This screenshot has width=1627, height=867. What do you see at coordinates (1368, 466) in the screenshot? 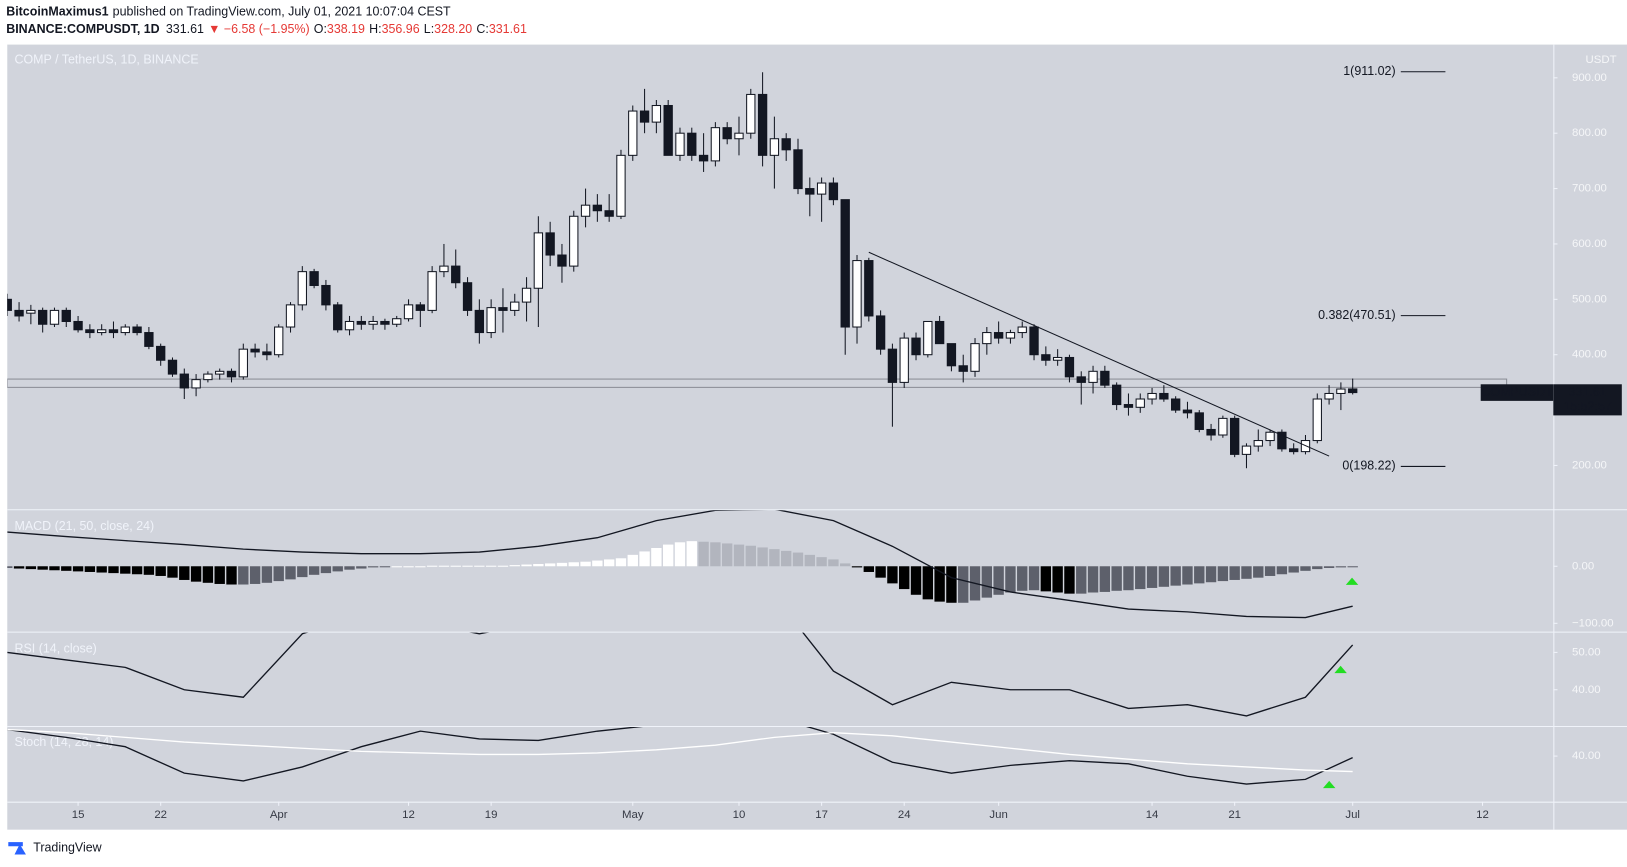
I see `fib-label: 0(198.22)` at bounding box center [1368, 466].